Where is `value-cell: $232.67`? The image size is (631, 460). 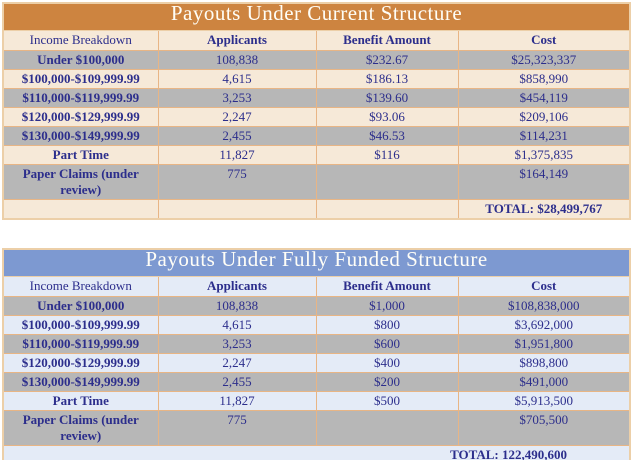 value-cell: $232.67 is located at coordinates (387, 59).